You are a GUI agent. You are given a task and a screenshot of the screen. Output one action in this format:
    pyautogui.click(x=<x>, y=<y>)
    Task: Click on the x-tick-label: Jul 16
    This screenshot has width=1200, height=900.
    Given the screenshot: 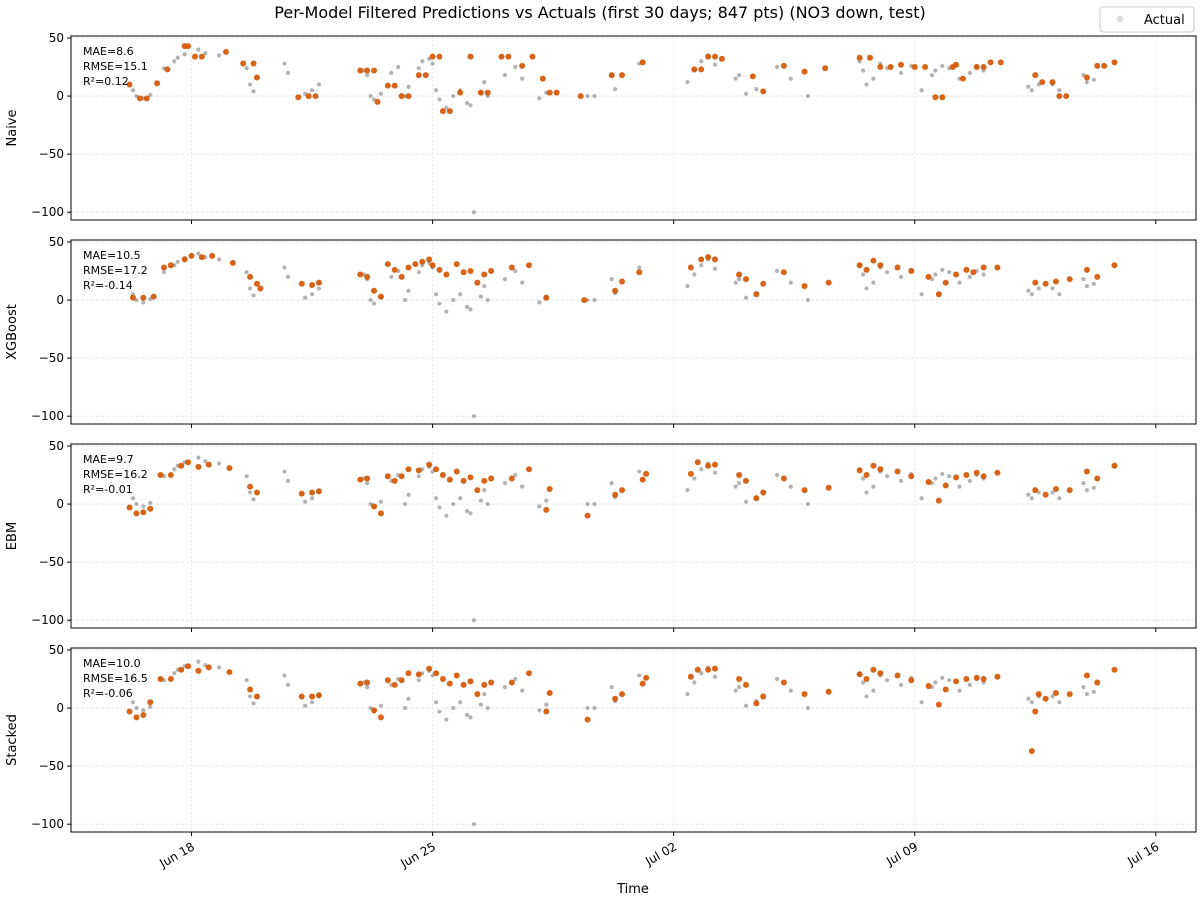 What is the action you would take?
    pyautogui.click(x=1142, y=853)
    